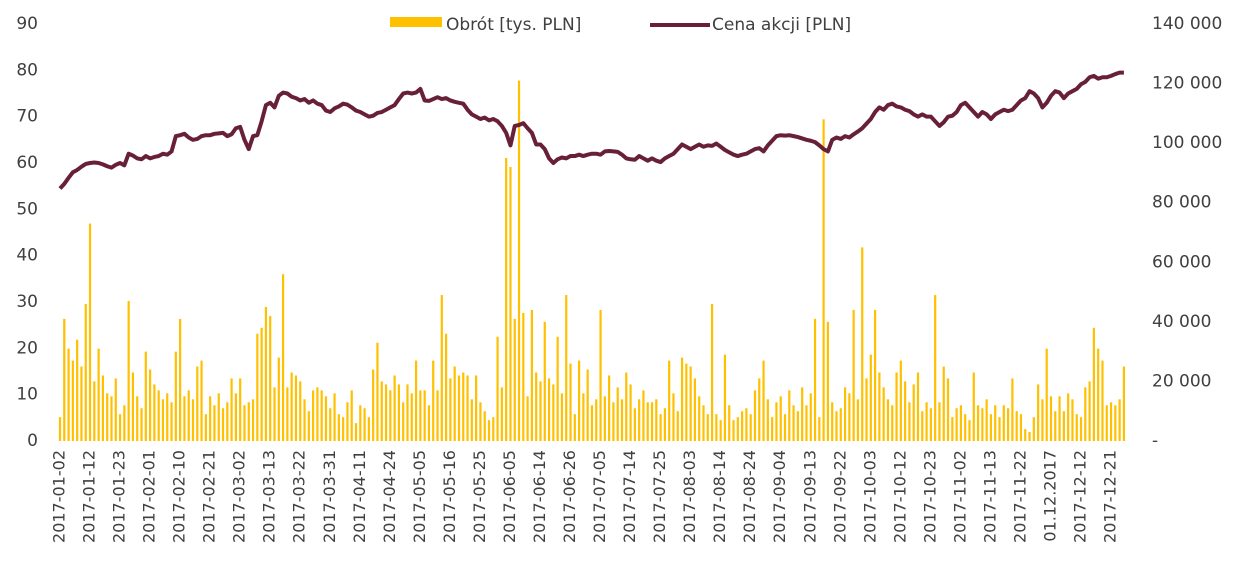  What do you see at coordinates (781, 25) in the screenshot?
I see `legend-label: Cena akcji [PLN]` at bounding box center [781, 25].